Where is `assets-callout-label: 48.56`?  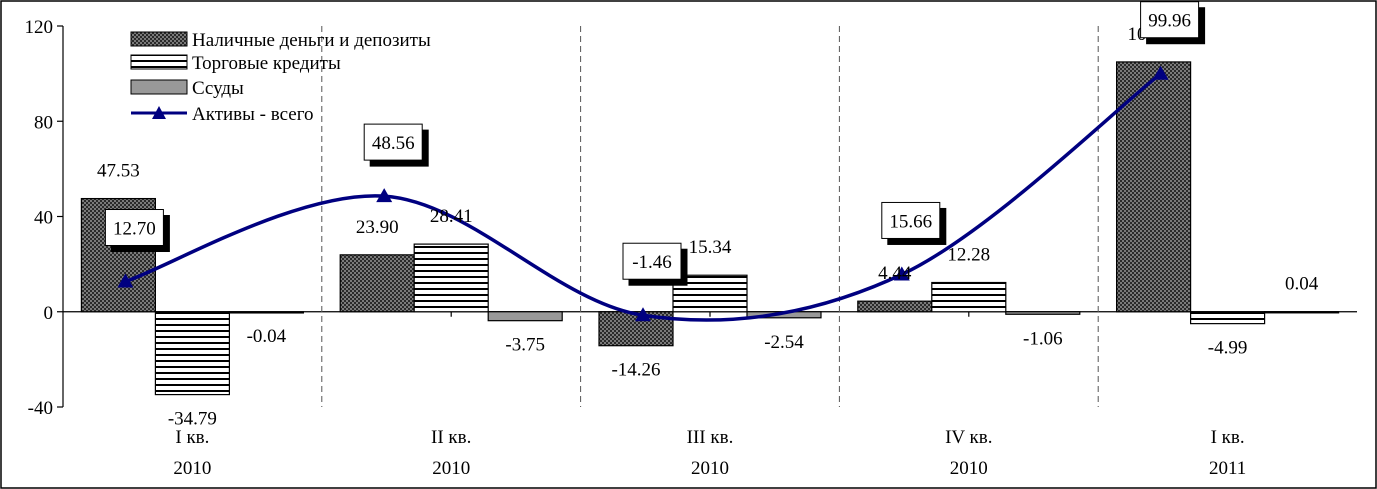
assets-callout-label: 48.56 is located at coordinates (393, 143).